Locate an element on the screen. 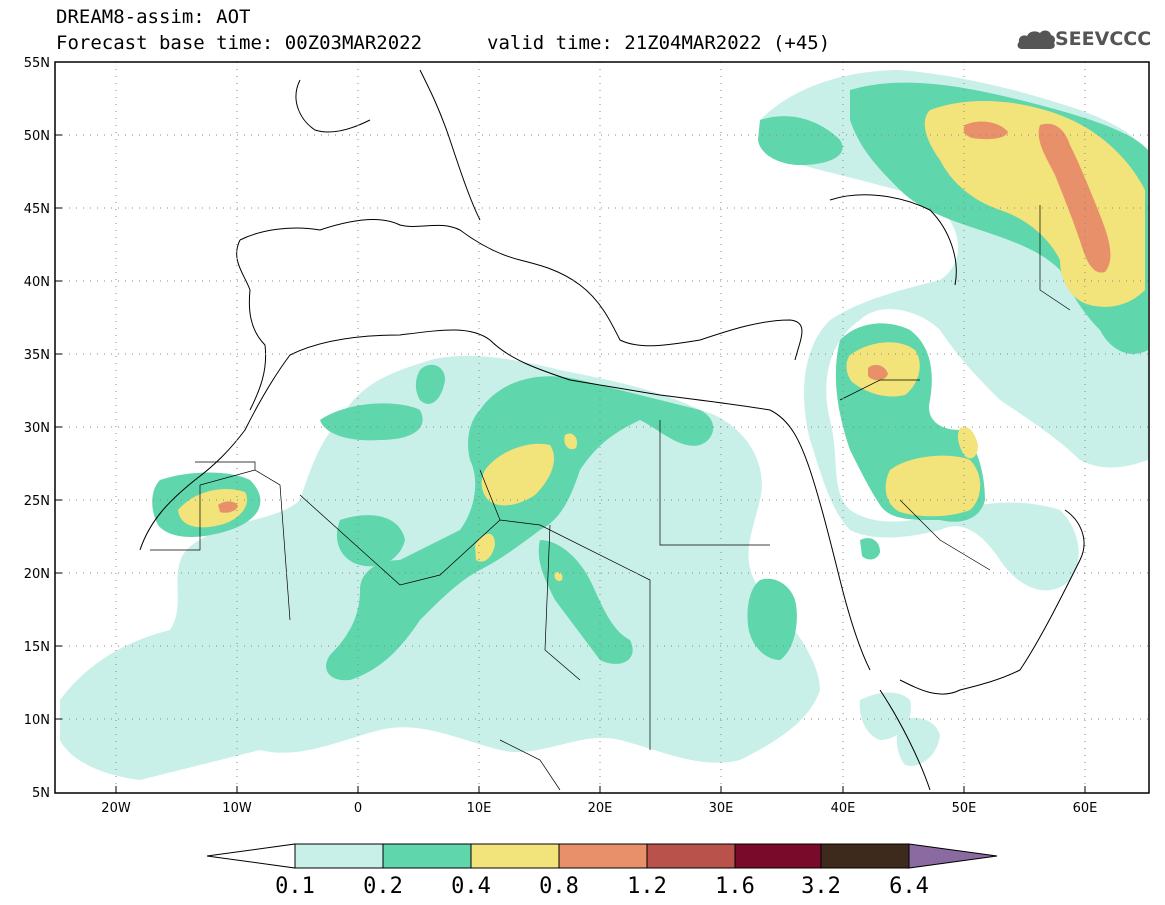 This screenshot has width=1165, height=905. valid-time: valid time: 21Z04MAR2022 (+45) is located at coordinates (659, 43).